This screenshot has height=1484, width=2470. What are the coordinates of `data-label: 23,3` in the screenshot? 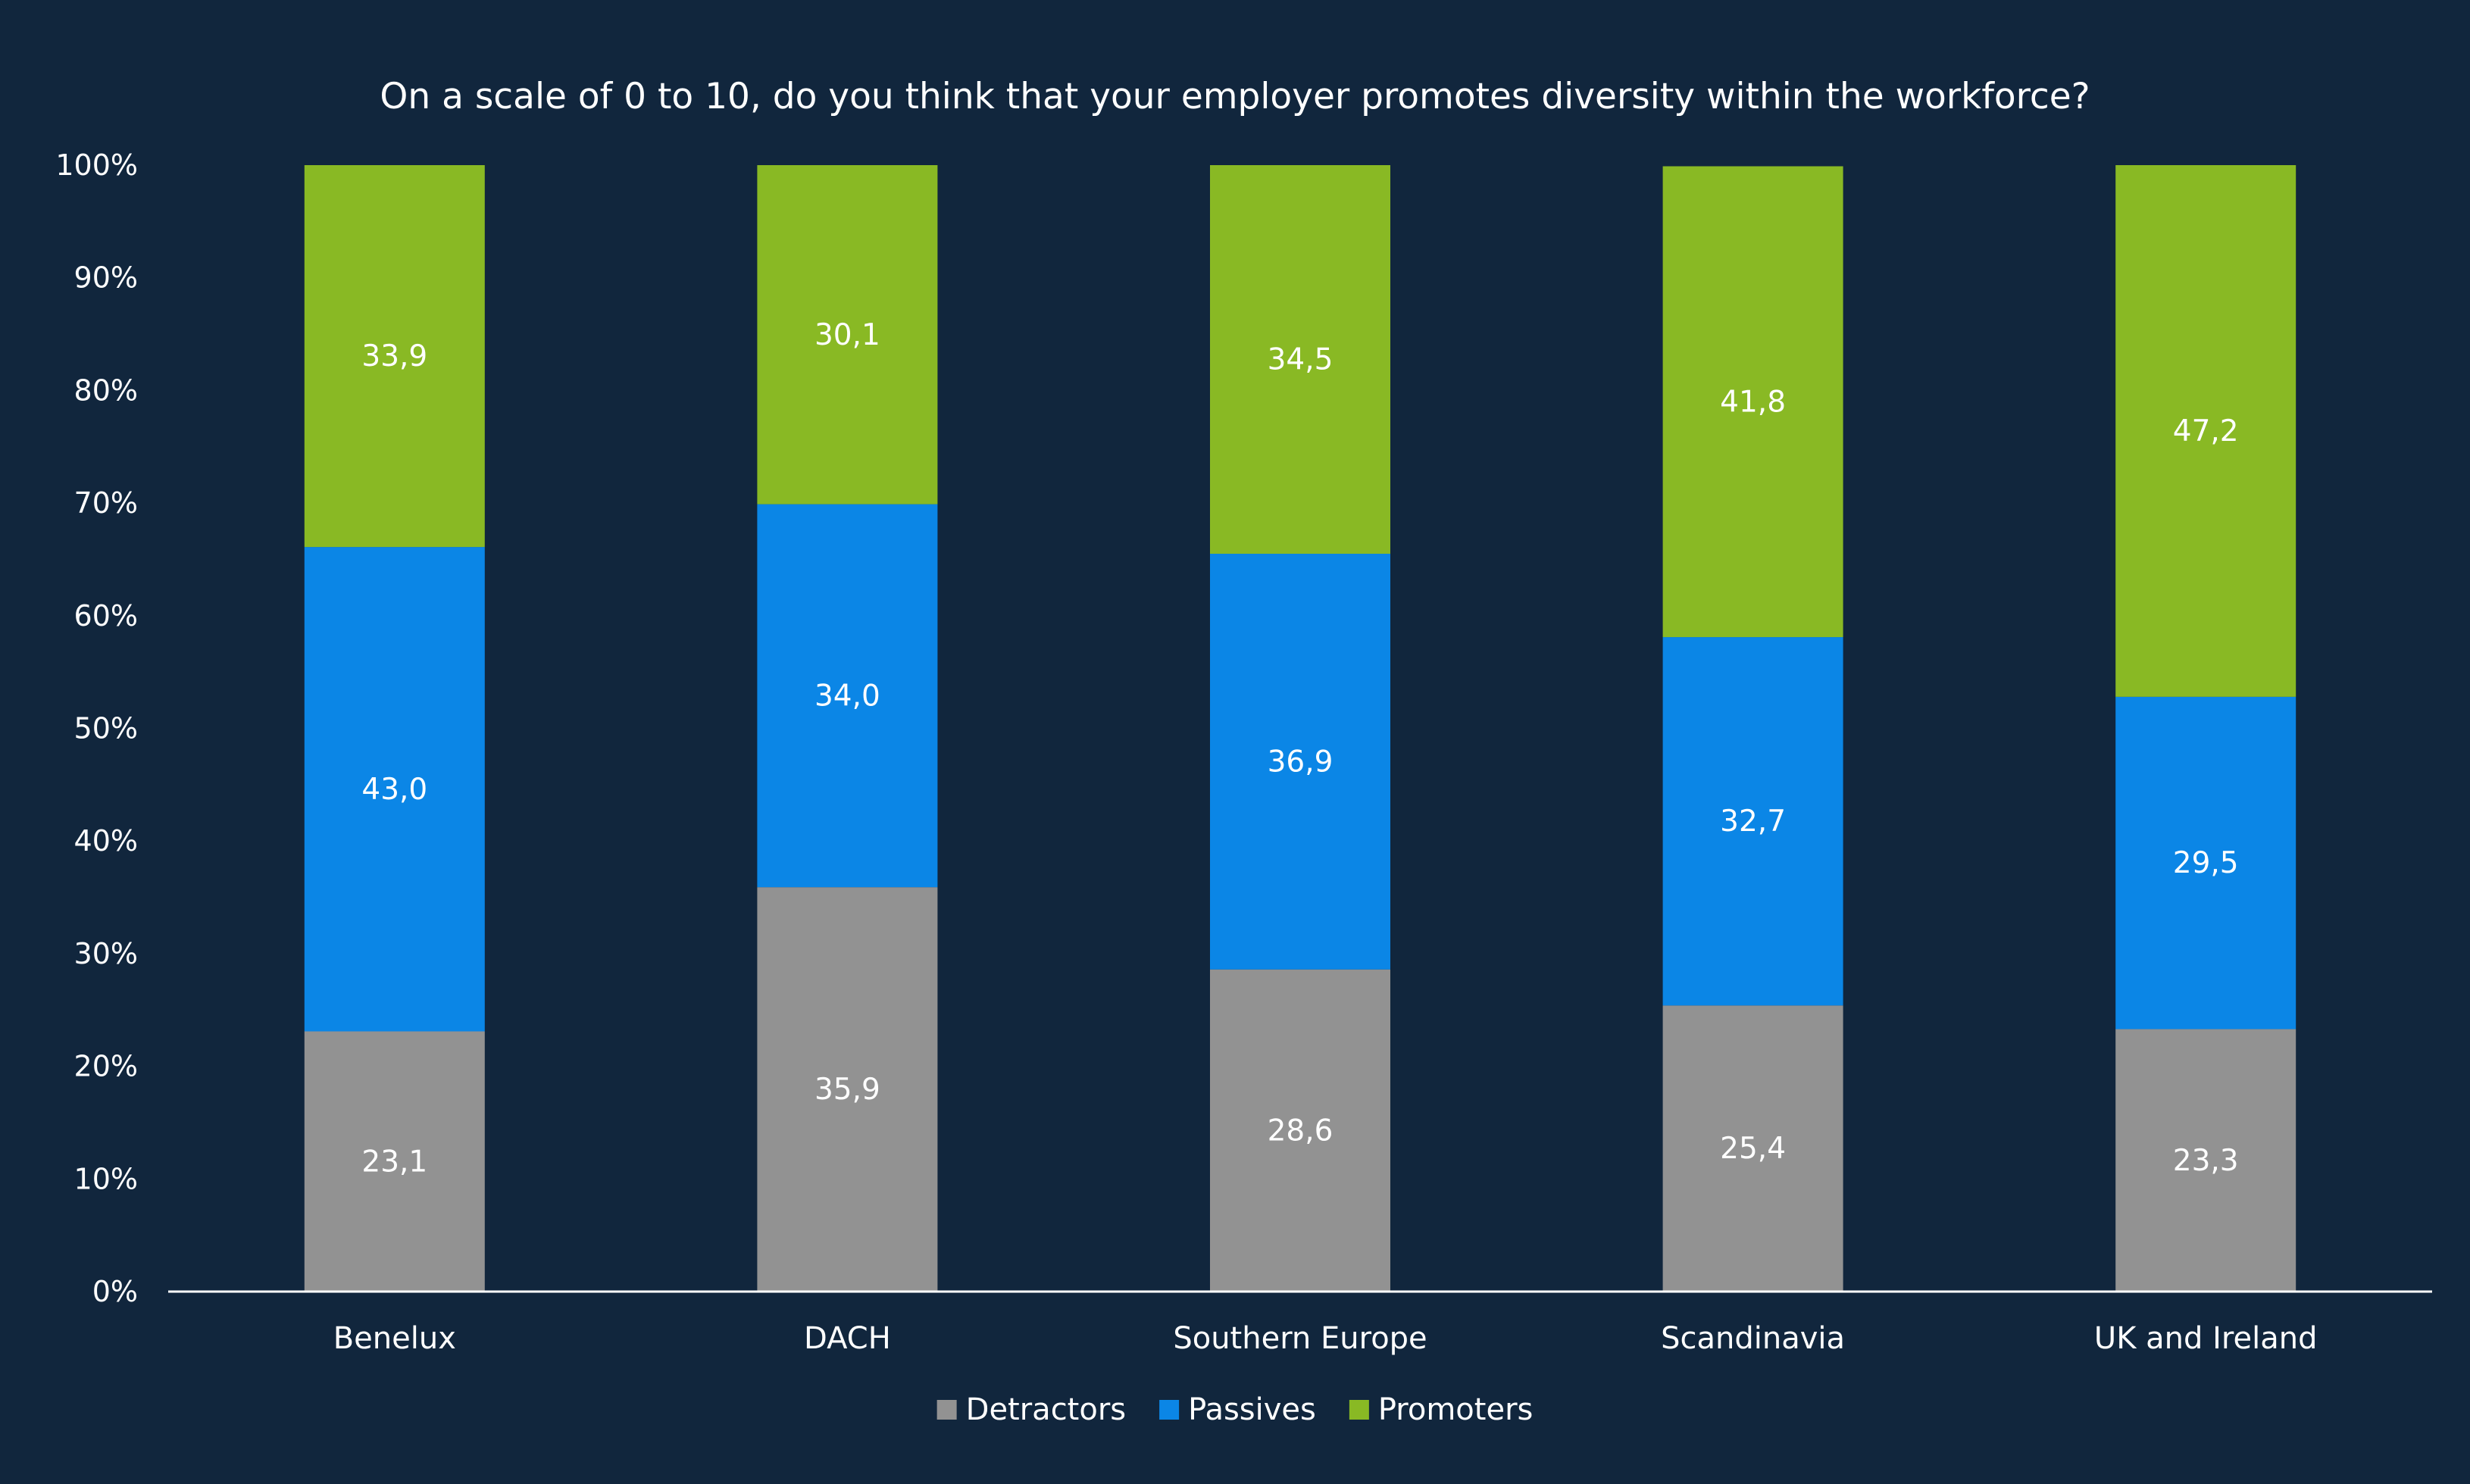 It's located at (2206, 1161).